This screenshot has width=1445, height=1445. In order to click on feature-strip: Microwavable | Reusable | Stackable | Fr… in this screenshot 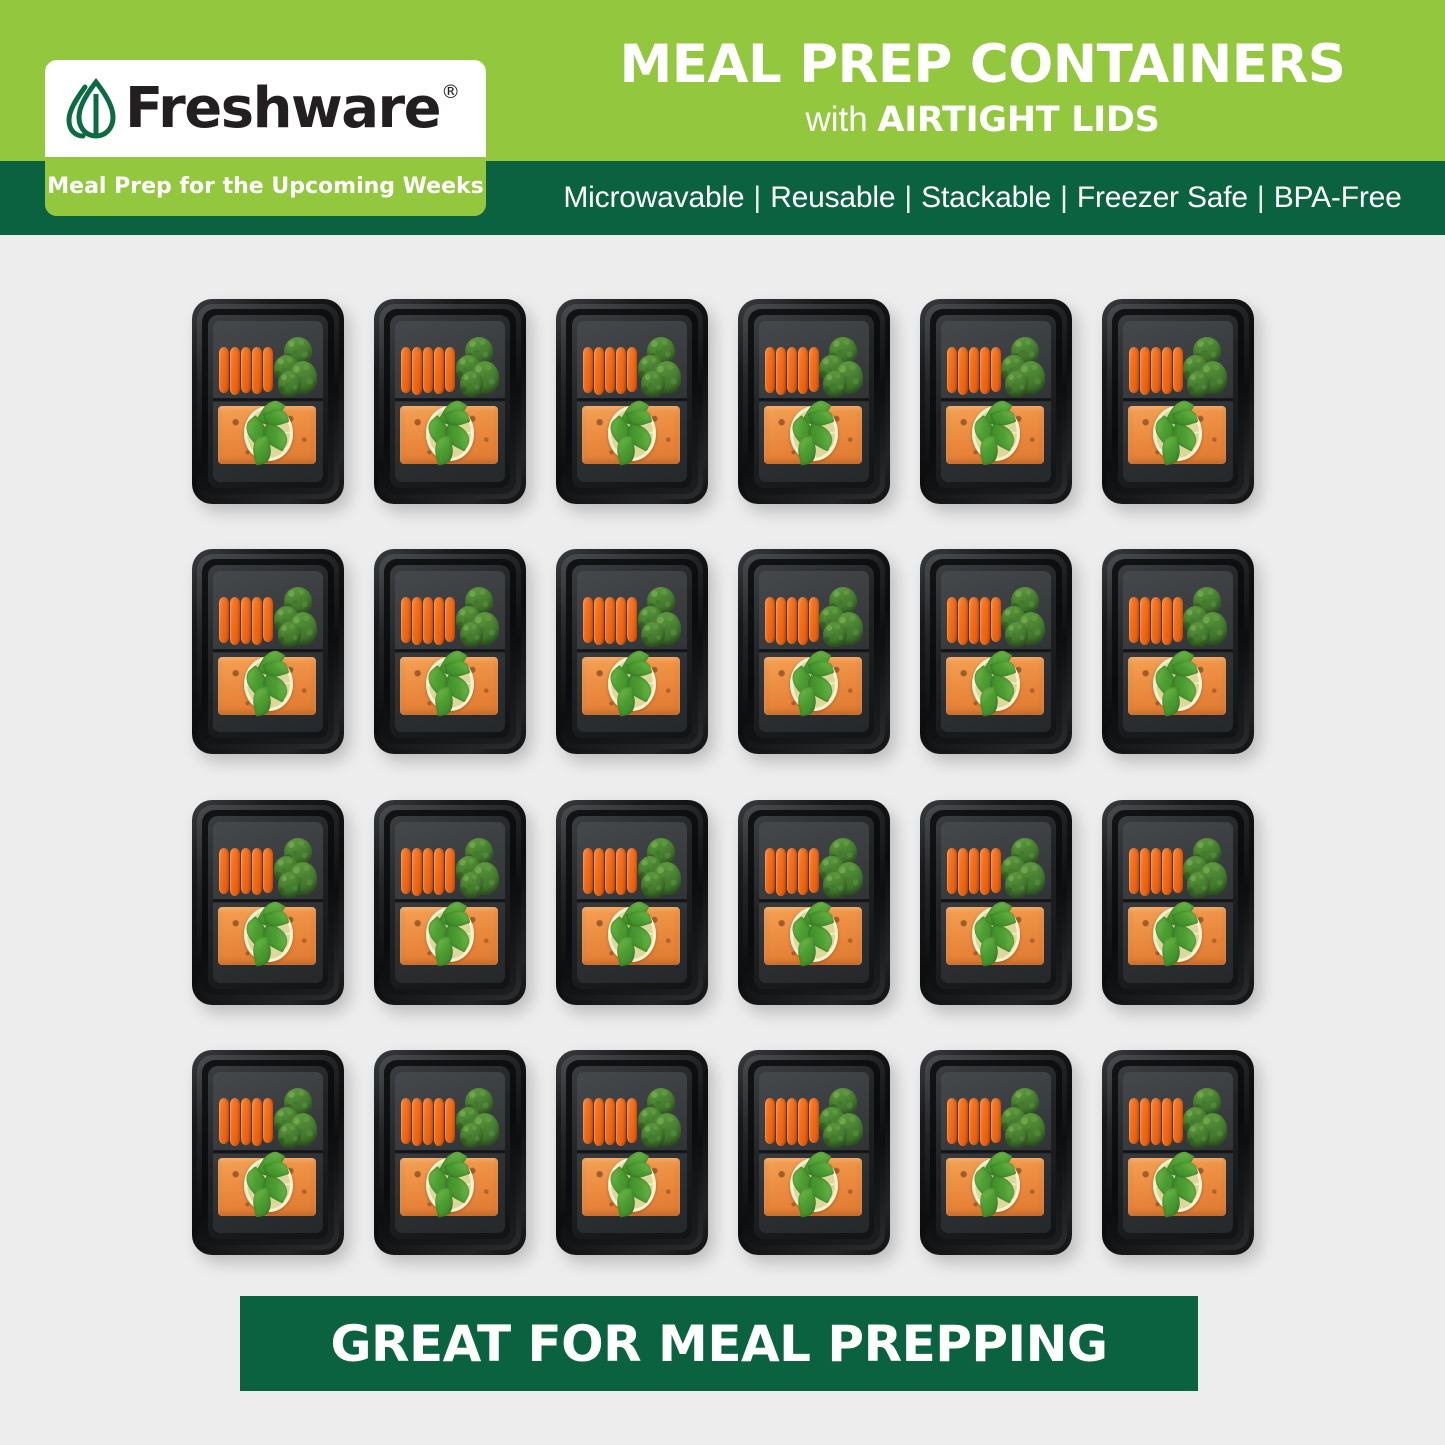, I will do `click(982, 198)`.